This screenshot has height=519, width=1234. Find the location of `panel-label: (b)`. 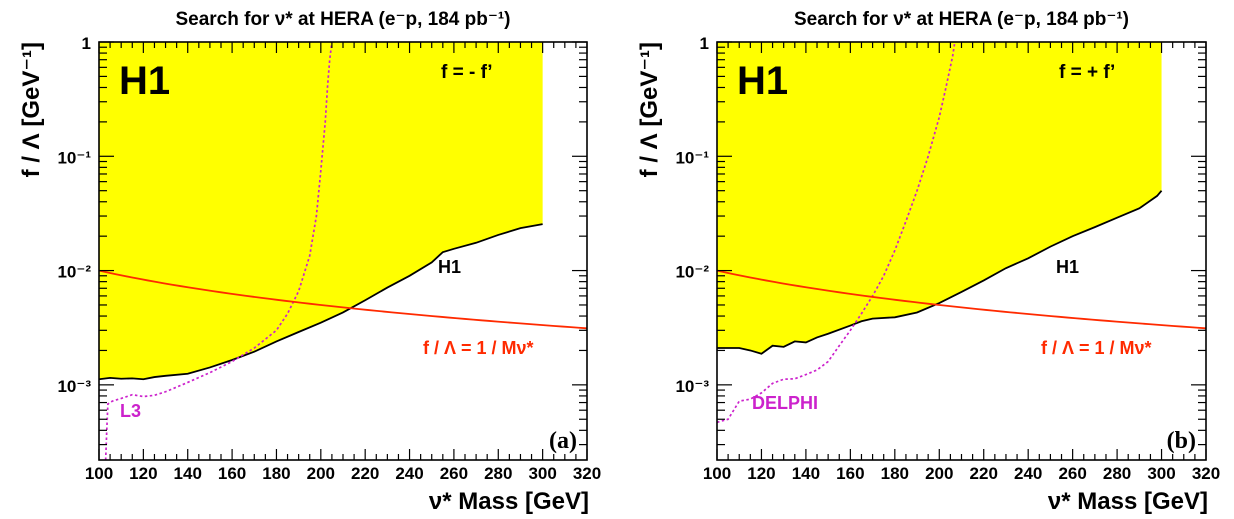

panel-label: (b) is located at coordinates (1181, 441).